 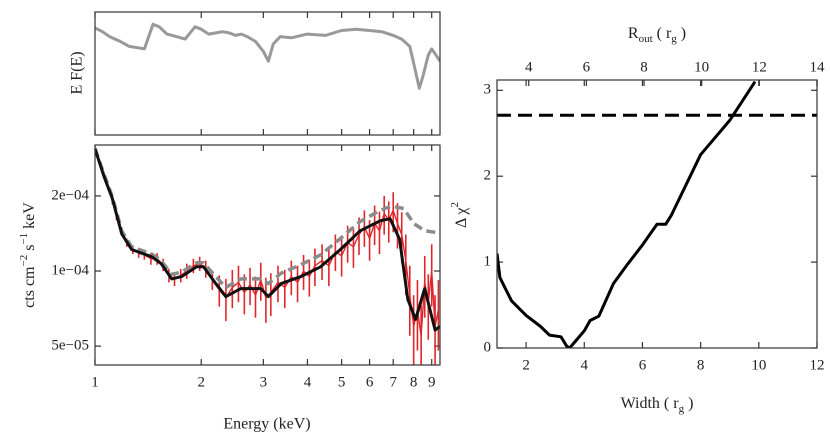 I want to click on model-dashed-line, so click(x=267, y=218).